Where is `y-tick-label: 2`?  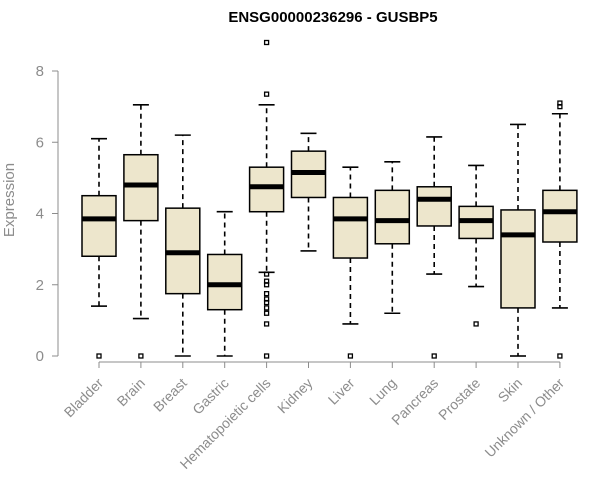 y-tick-label: 2 is located at coordinates (40, 285).